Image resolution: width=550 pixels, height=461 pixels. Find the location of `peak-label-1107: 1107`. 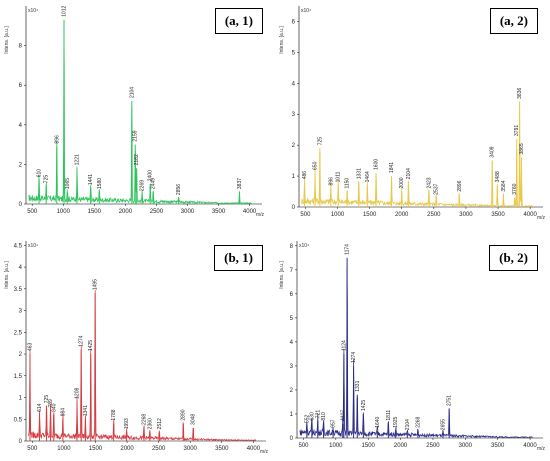

peak-label-1107: 1107 is located at coordinates (343, 415).